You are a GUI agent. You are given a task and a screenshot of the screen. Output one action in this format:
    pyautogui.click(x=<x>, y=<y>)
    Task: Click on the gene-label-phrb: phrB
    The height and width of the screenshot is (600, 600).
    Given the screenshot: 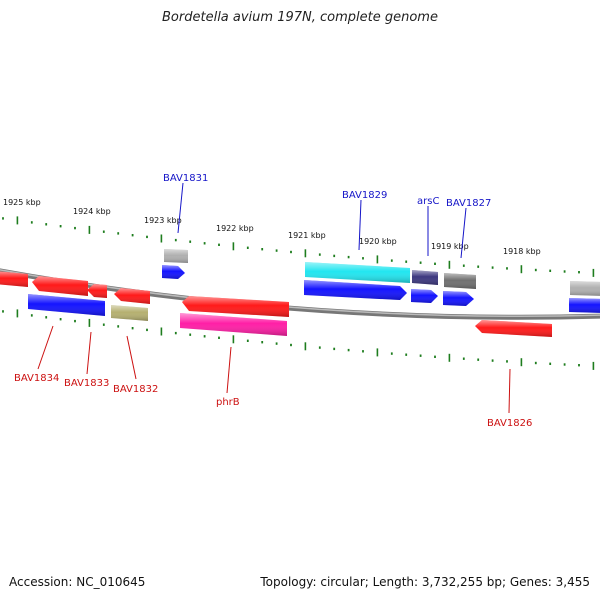 What is the action you would take?
    pyautogui.click(x=228, y=402)
    